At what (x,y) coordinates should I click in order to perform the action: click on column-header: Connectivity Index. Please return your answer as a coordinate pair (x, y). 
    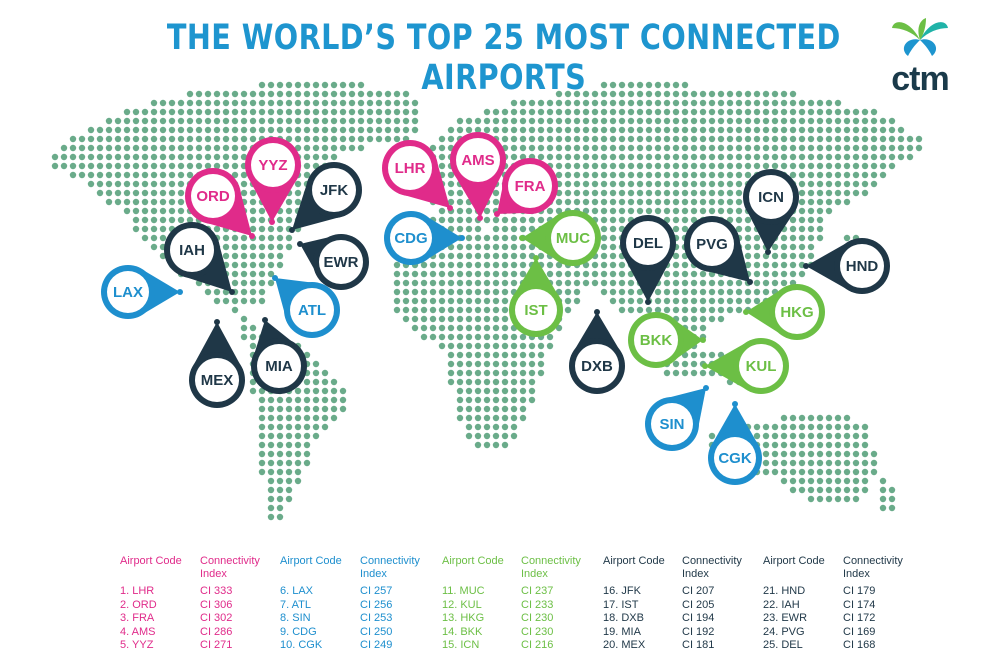
    Looking at the image, I should click on (873, 567).